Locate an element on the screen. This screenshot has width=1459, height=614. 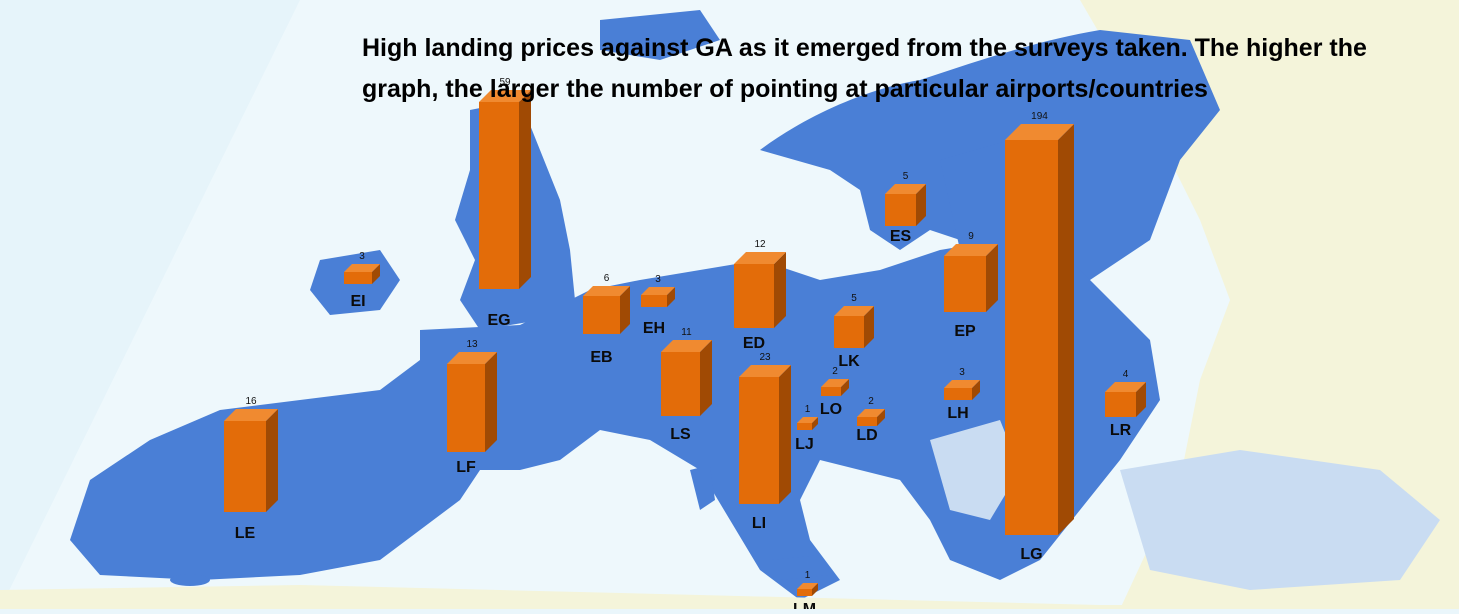
bar-ed: 12 ED is located at coordinates (760, 295).